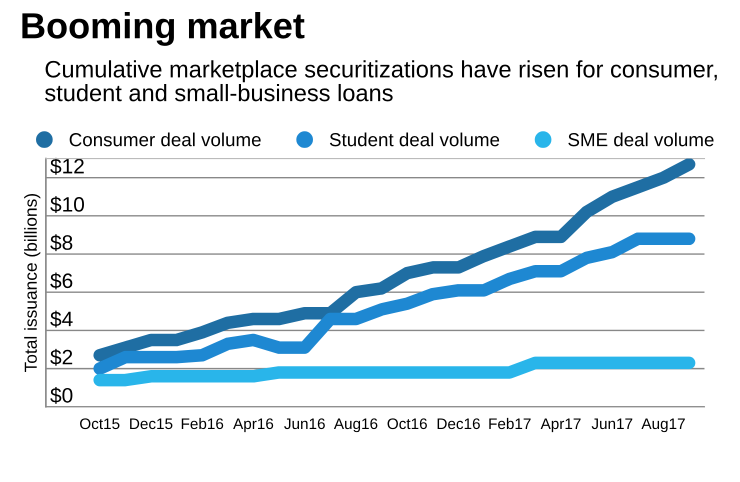 The width and height of the screenshot is (740, 482). I want to click on x-tick-label: Oct15, so click(100, 424).